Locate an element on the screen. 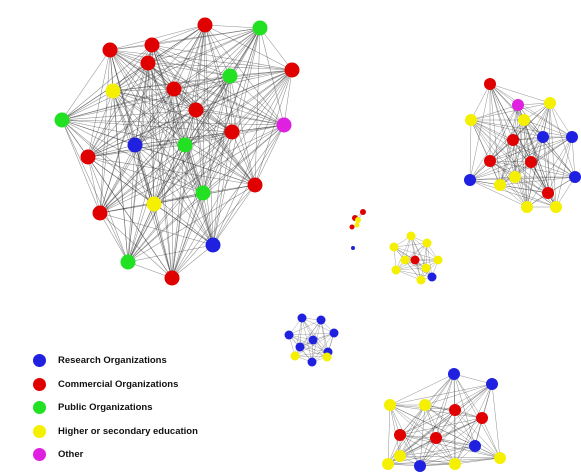 The image size is (581, 472). legend-item-public: Public Organizations is located at coordinates (115, 408).